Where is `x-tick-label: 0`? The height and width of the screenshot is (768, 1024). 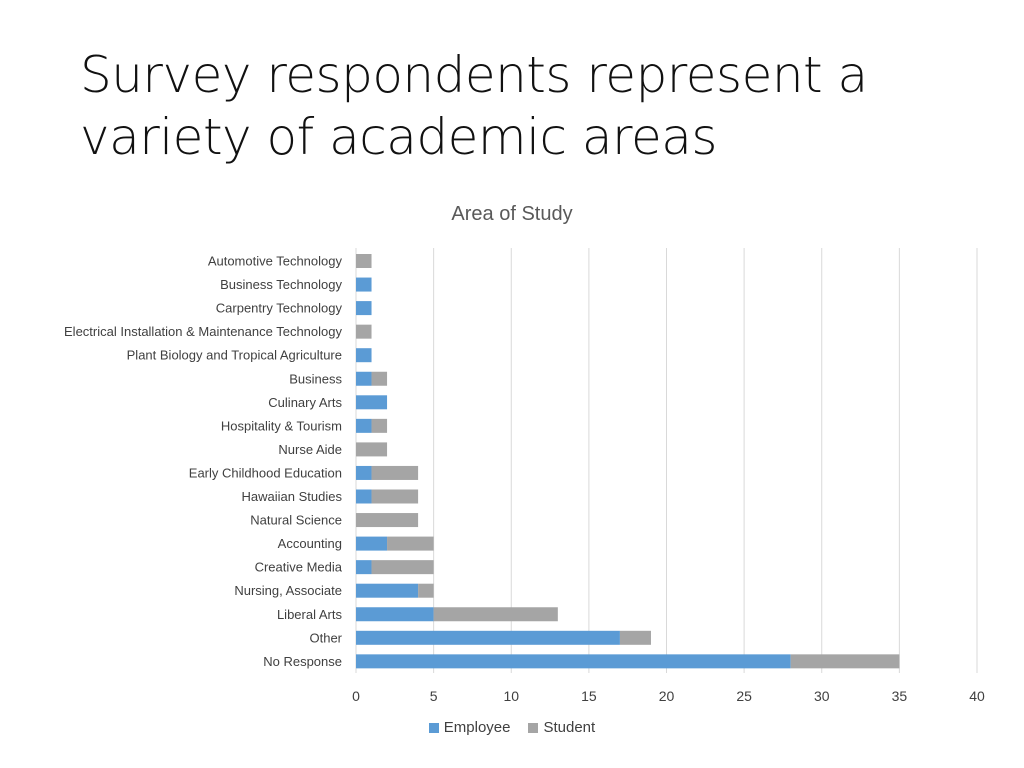 x-tick-label: 0 is located at coordinates (356, 696).